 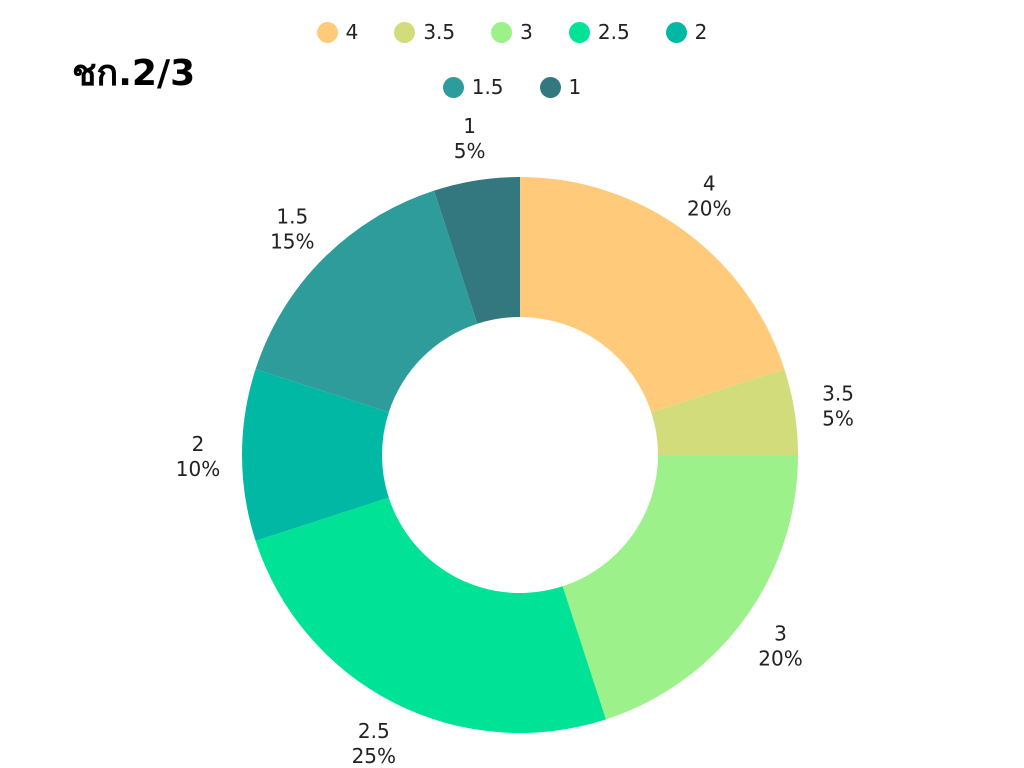 What do you see at coordinates (575, 87) in the screenshot?
I see `legend-label: 1` at bounding box center [575, 87].